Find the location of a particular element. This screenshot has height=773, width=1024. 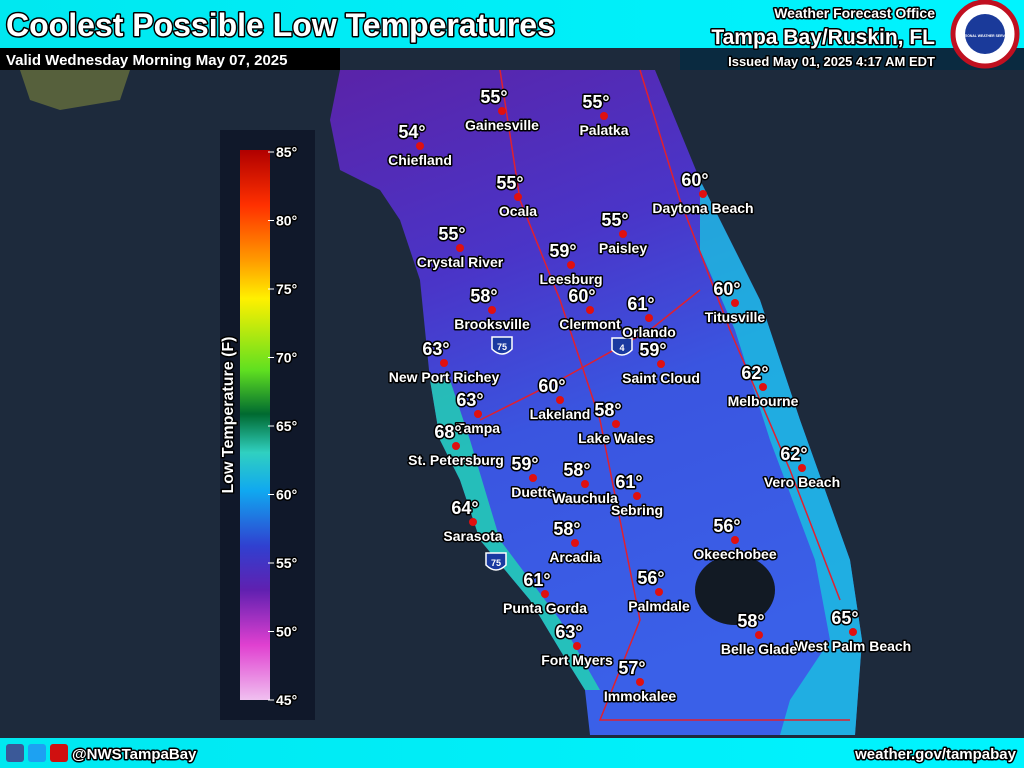

legend-tick-label: 85° is located at coordinates (286, 152).